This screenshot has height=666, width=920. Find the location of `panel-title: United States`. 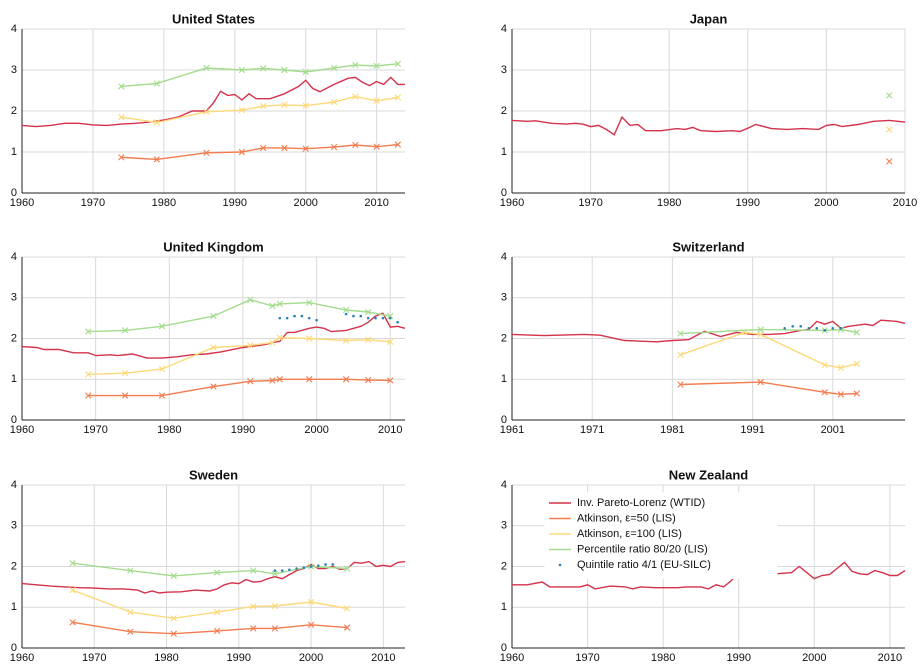

panel-title: United States is located at coordinates (213, 18).